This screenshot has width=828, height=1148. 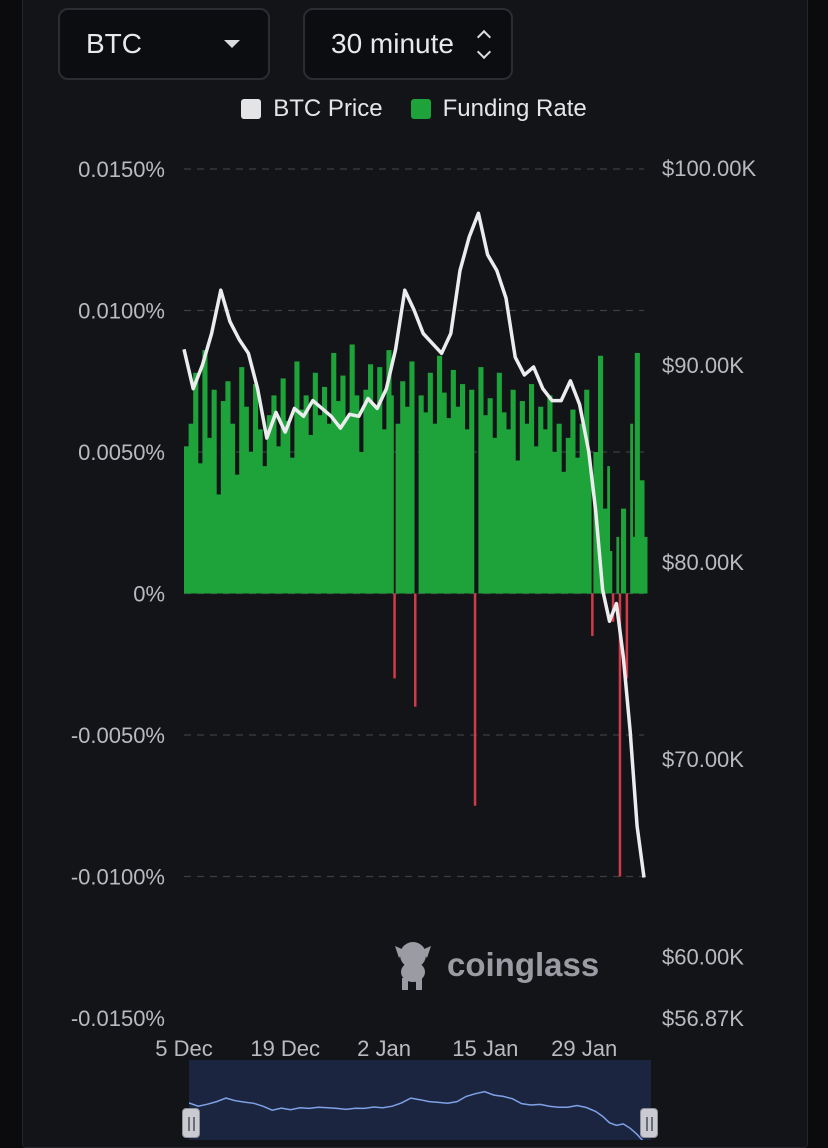 I want to click on interval-select: 30 minute, so click(x=408, y=44).